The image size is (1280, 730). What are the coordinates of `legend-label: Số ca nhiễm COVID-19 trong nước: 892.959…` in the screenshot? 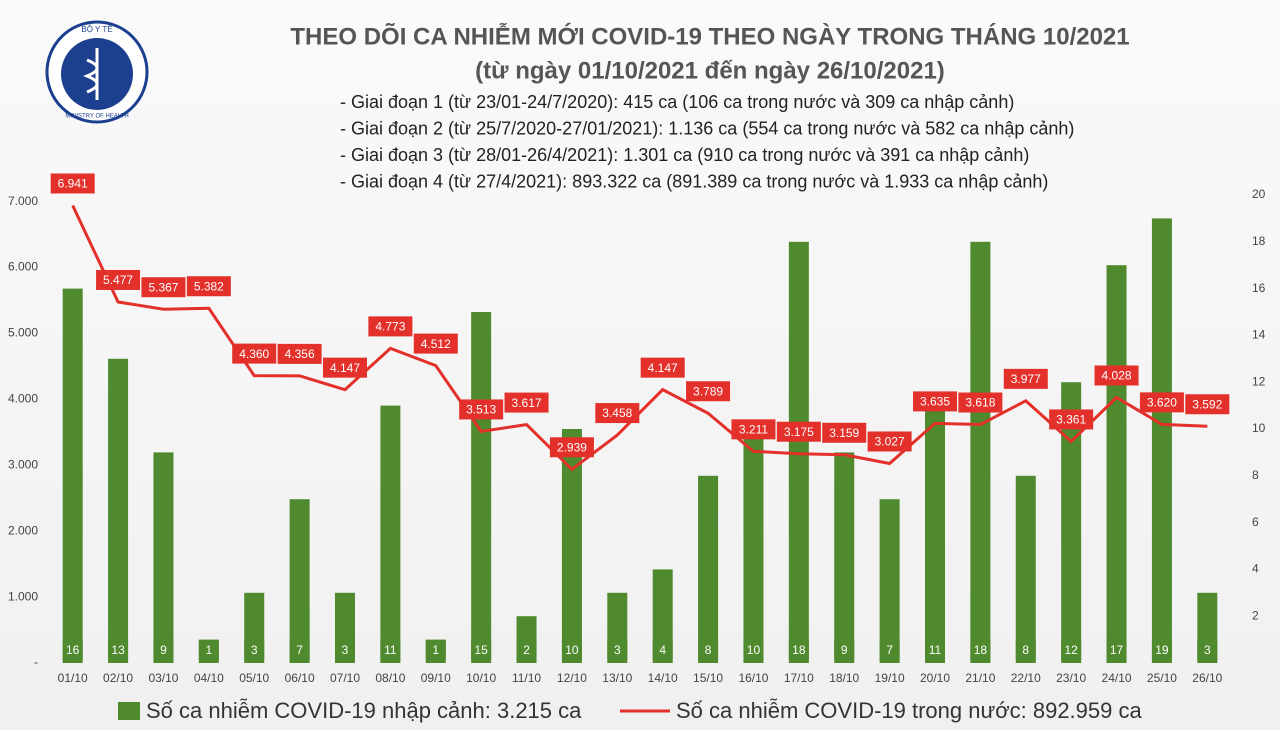 It's located at (909, 710).